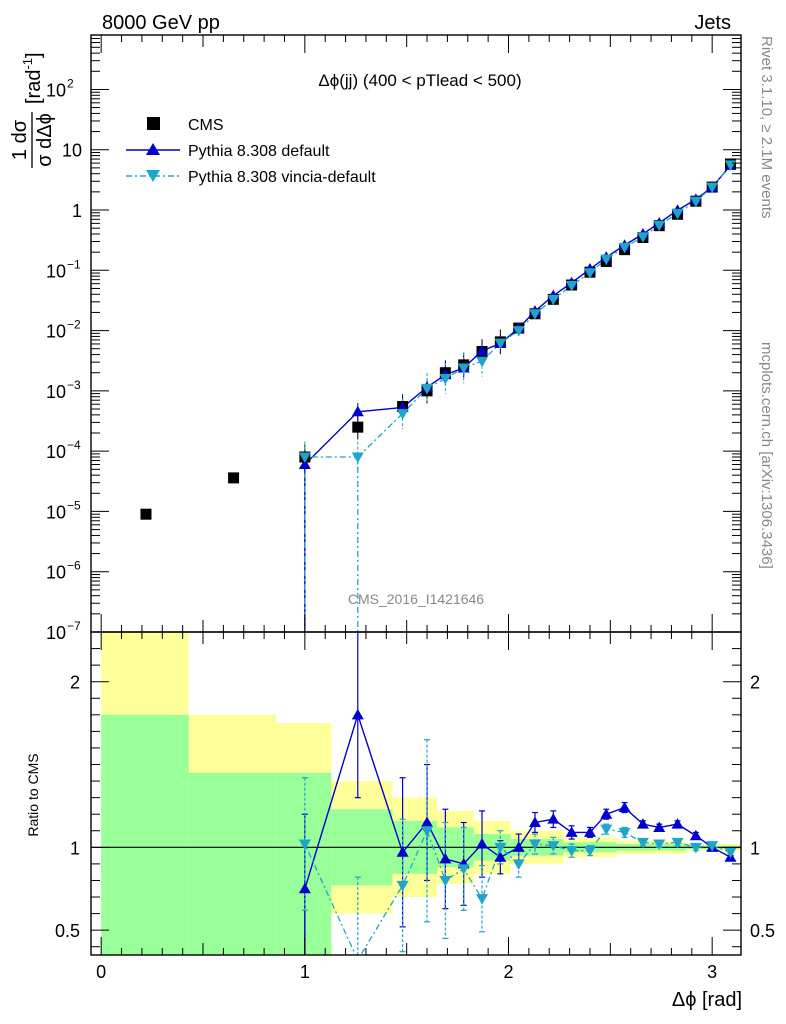  What do you see at coordinates (74, 626) in the screenshot?
I see `y-tick-exponent: −7` at bounding box center [74, 626].